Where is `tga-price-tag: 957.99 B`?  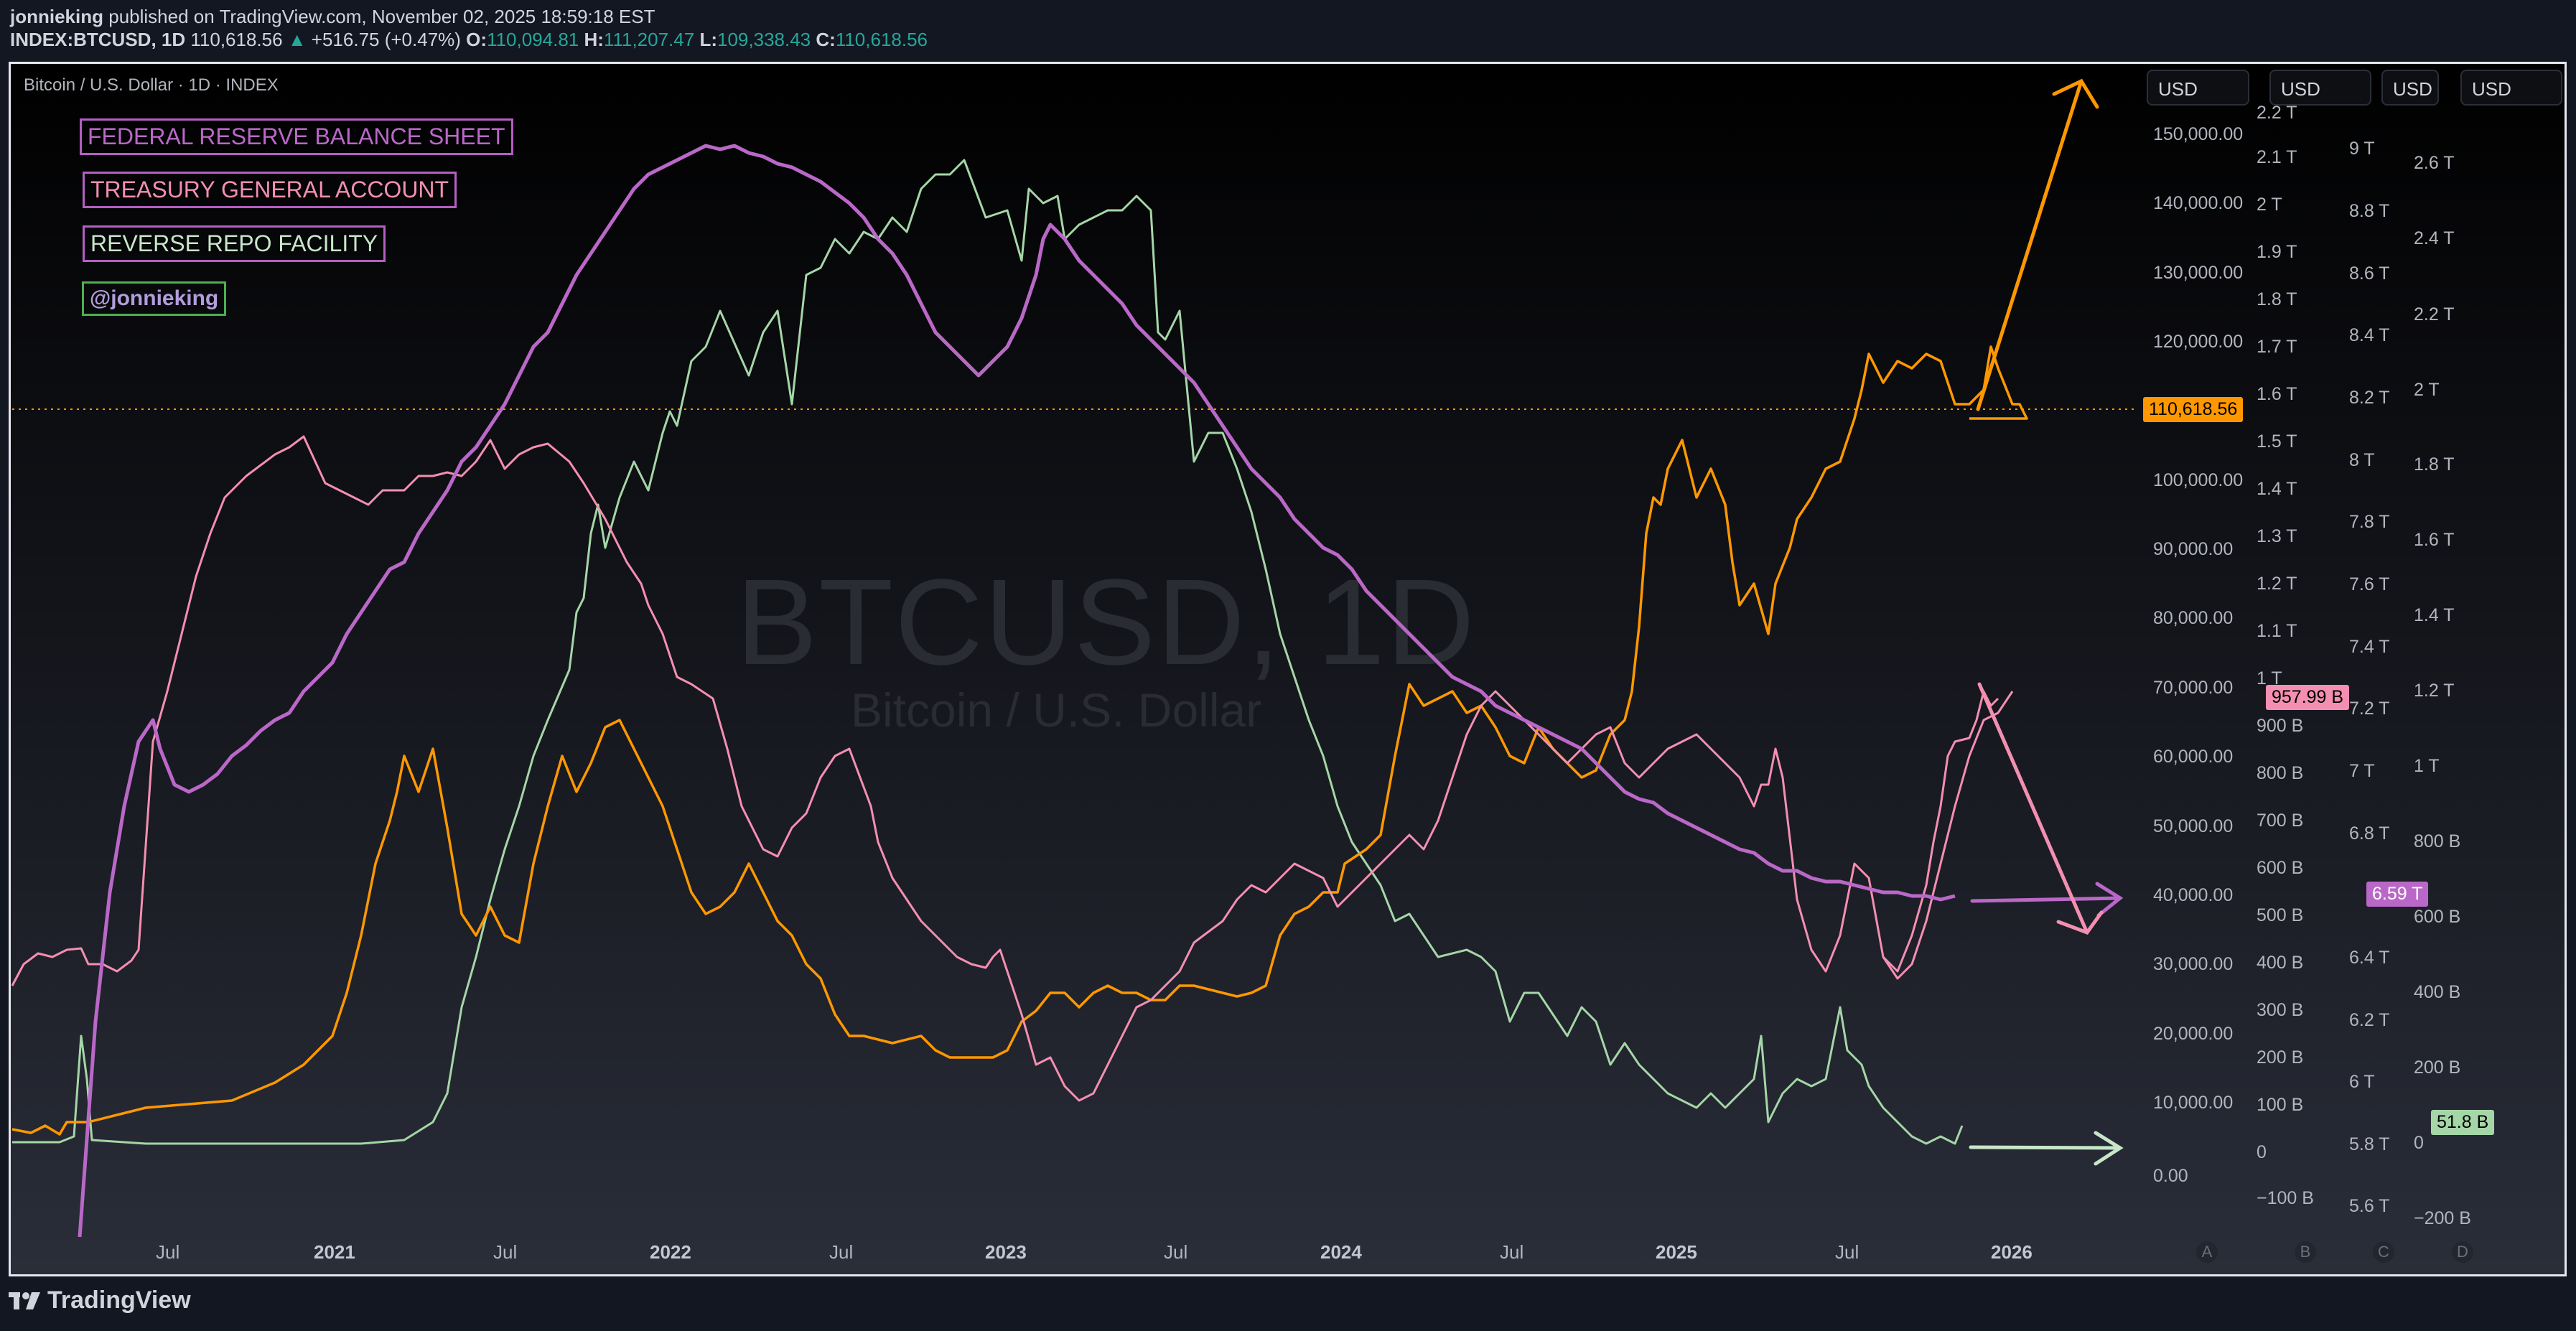 tga-price-tag: 957.99 B is located at coordinates (2308, 697).